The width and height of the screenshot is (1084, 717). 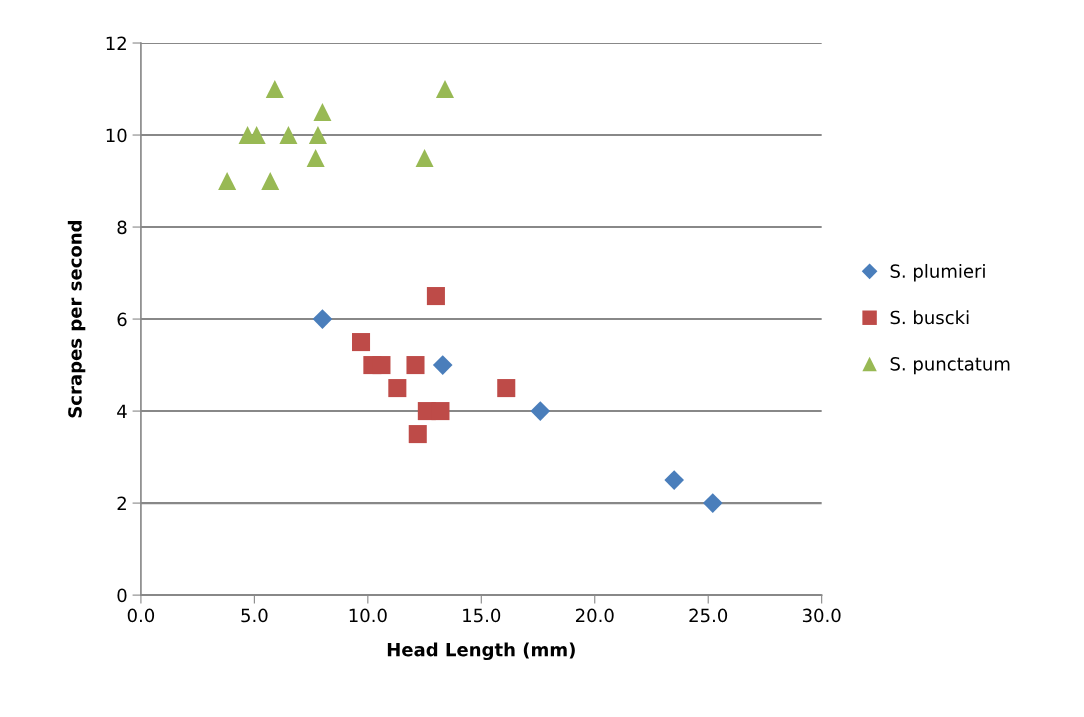 I want to click on y-tick-label: 10, so click(x=116, y=135).